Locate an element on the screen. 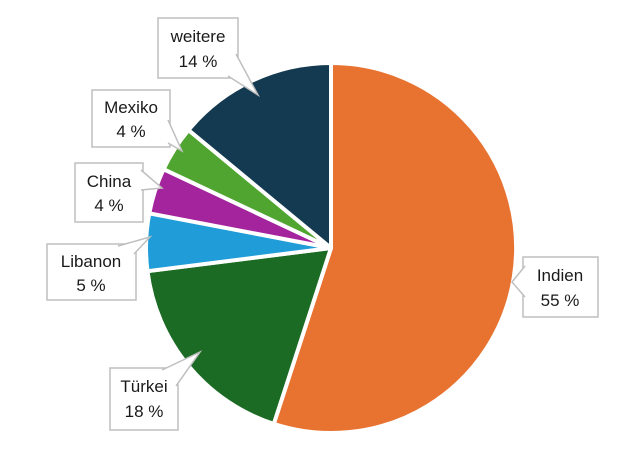 This screenshot has height=474, width=634. callout-label: Türkei is located at coordinates (143, 386).